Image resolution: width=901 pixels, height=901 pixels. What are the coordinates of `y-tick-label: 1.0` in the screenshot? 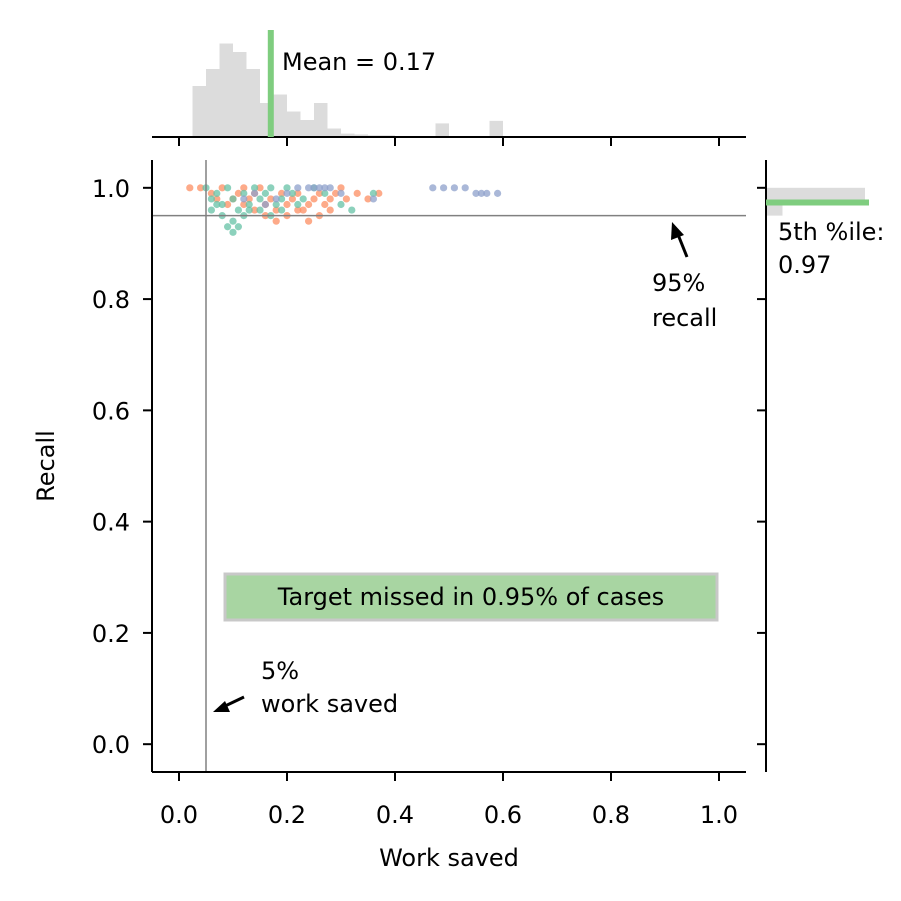 It's located at (111, 189).